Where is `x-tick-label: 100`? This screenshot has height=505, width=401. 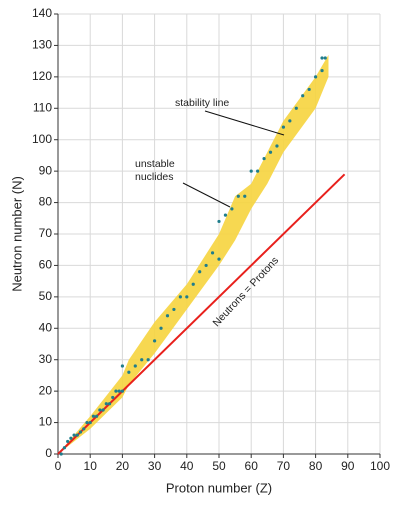
x-tick-label: 100 is located at coordinates (380, 466).